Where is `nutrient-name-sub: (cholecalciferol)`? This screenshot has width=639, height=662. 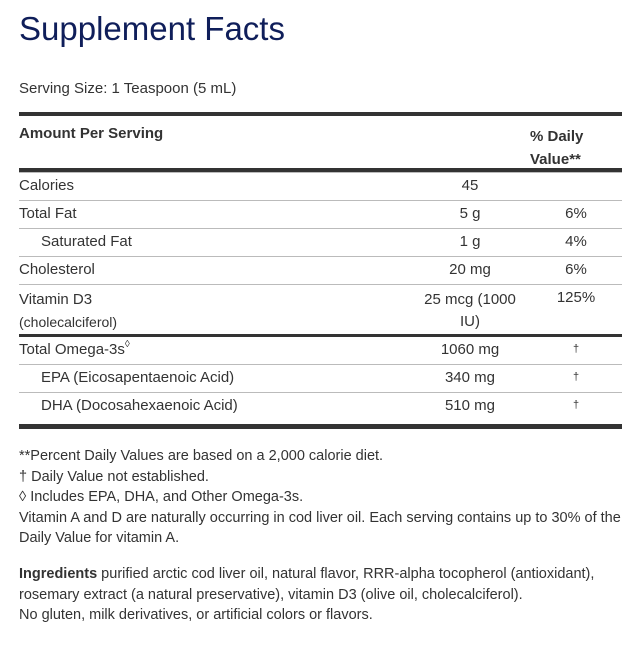
nutrient-name-sub: (cholecalciferol) is located at coordinates (68, 322).